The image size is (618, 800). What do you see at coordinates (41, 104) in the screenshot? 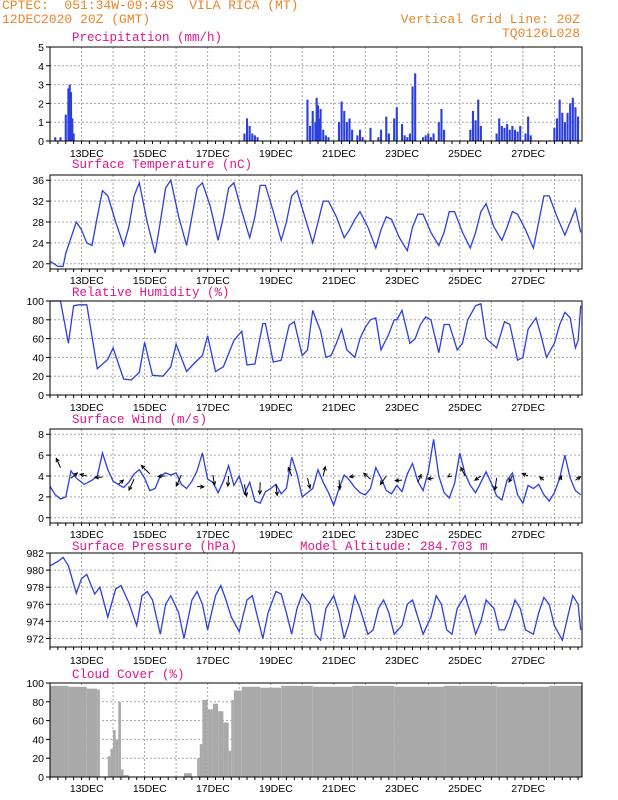
I see `panel-1-ytick-label: 2` at bounding box center [41, 104].